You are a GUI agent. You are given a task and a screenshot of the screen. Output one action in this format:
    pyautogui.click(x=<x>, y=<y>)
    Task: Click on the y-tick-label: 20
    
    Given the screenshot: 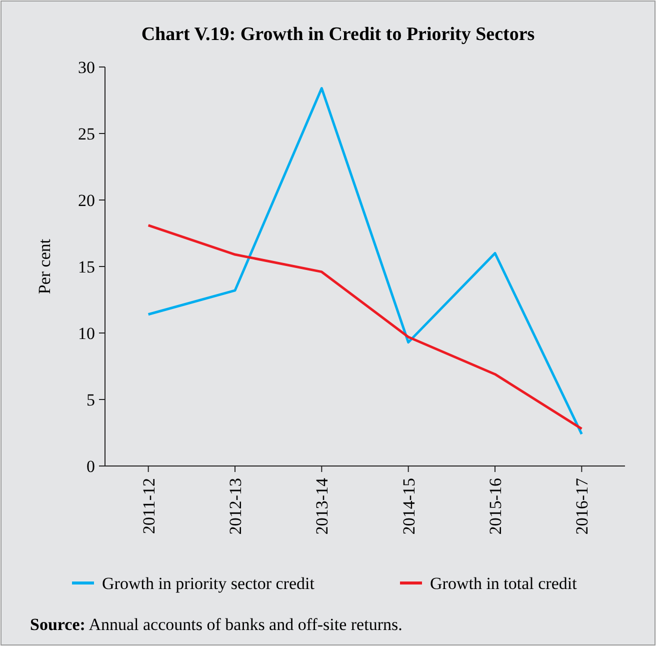 What is the action you would take?
    pyautogui.click(x=86, y=200)
    